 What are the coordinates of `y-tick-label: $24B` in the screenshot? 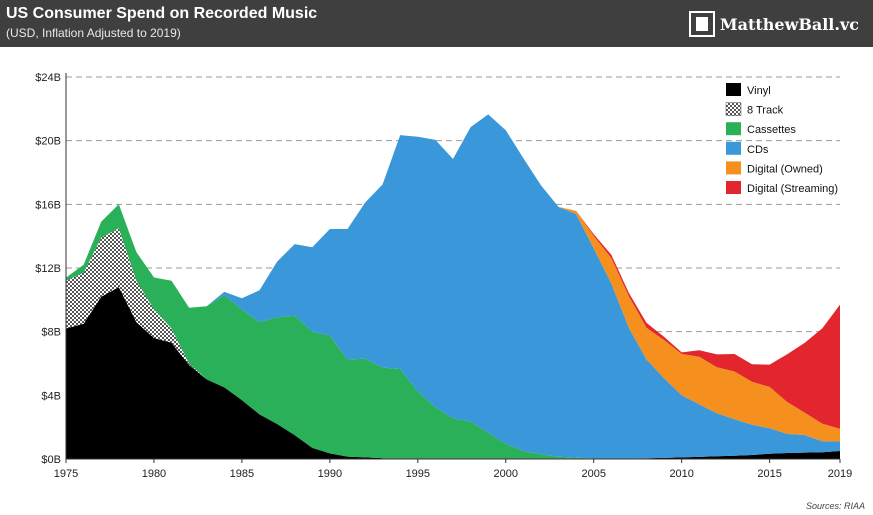 It's located at (48, 78).